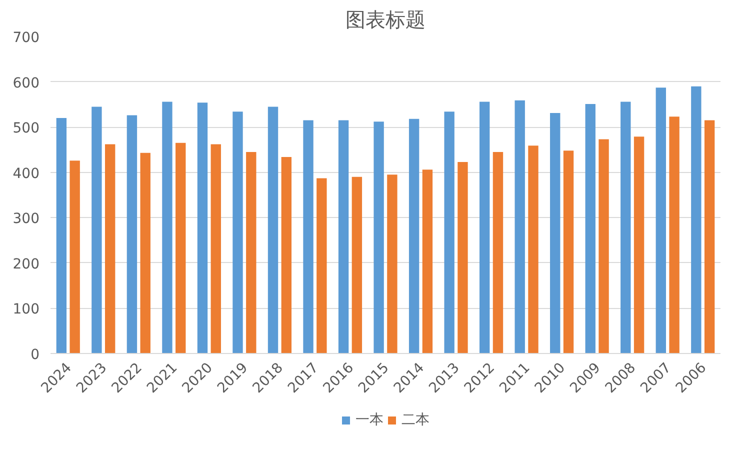 This screenshot has width=752, height=452. I want to click on y-tick-label: 0, so click(35, 355).